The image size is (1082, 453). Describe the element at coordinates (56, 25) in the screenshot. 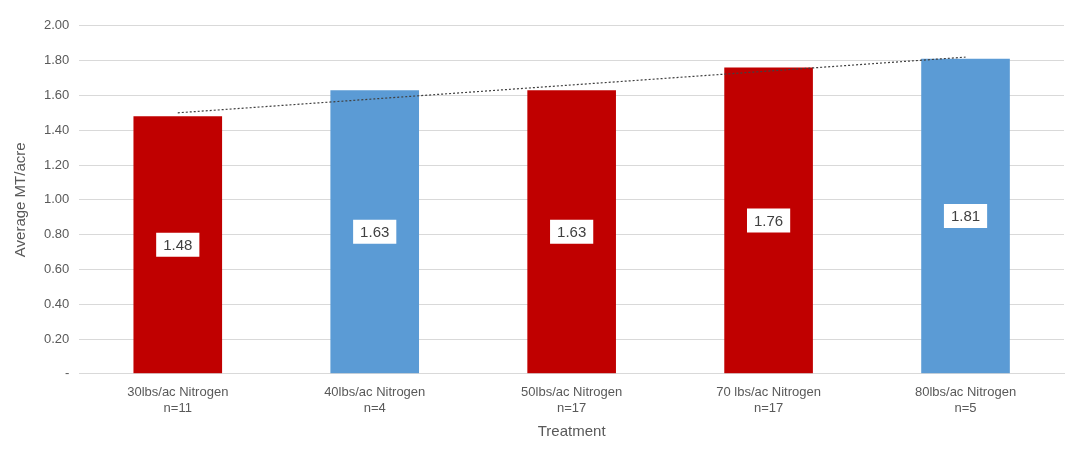

I see `y-tick-label: 2.00` at that location.